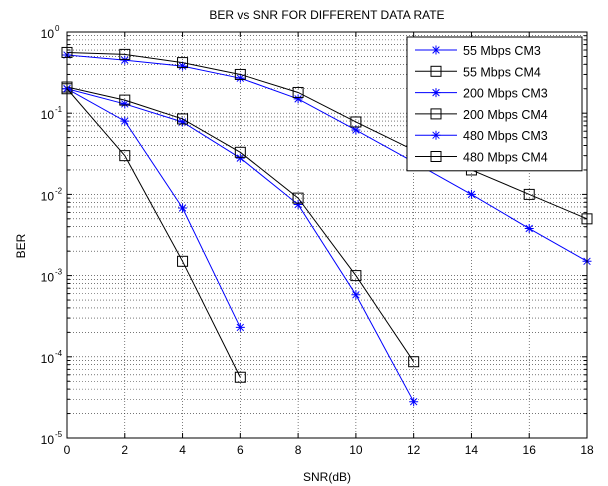  I want to click on legend-entry-480-mbps-cm3: 480 Mbps CM3, so click(481, 136).